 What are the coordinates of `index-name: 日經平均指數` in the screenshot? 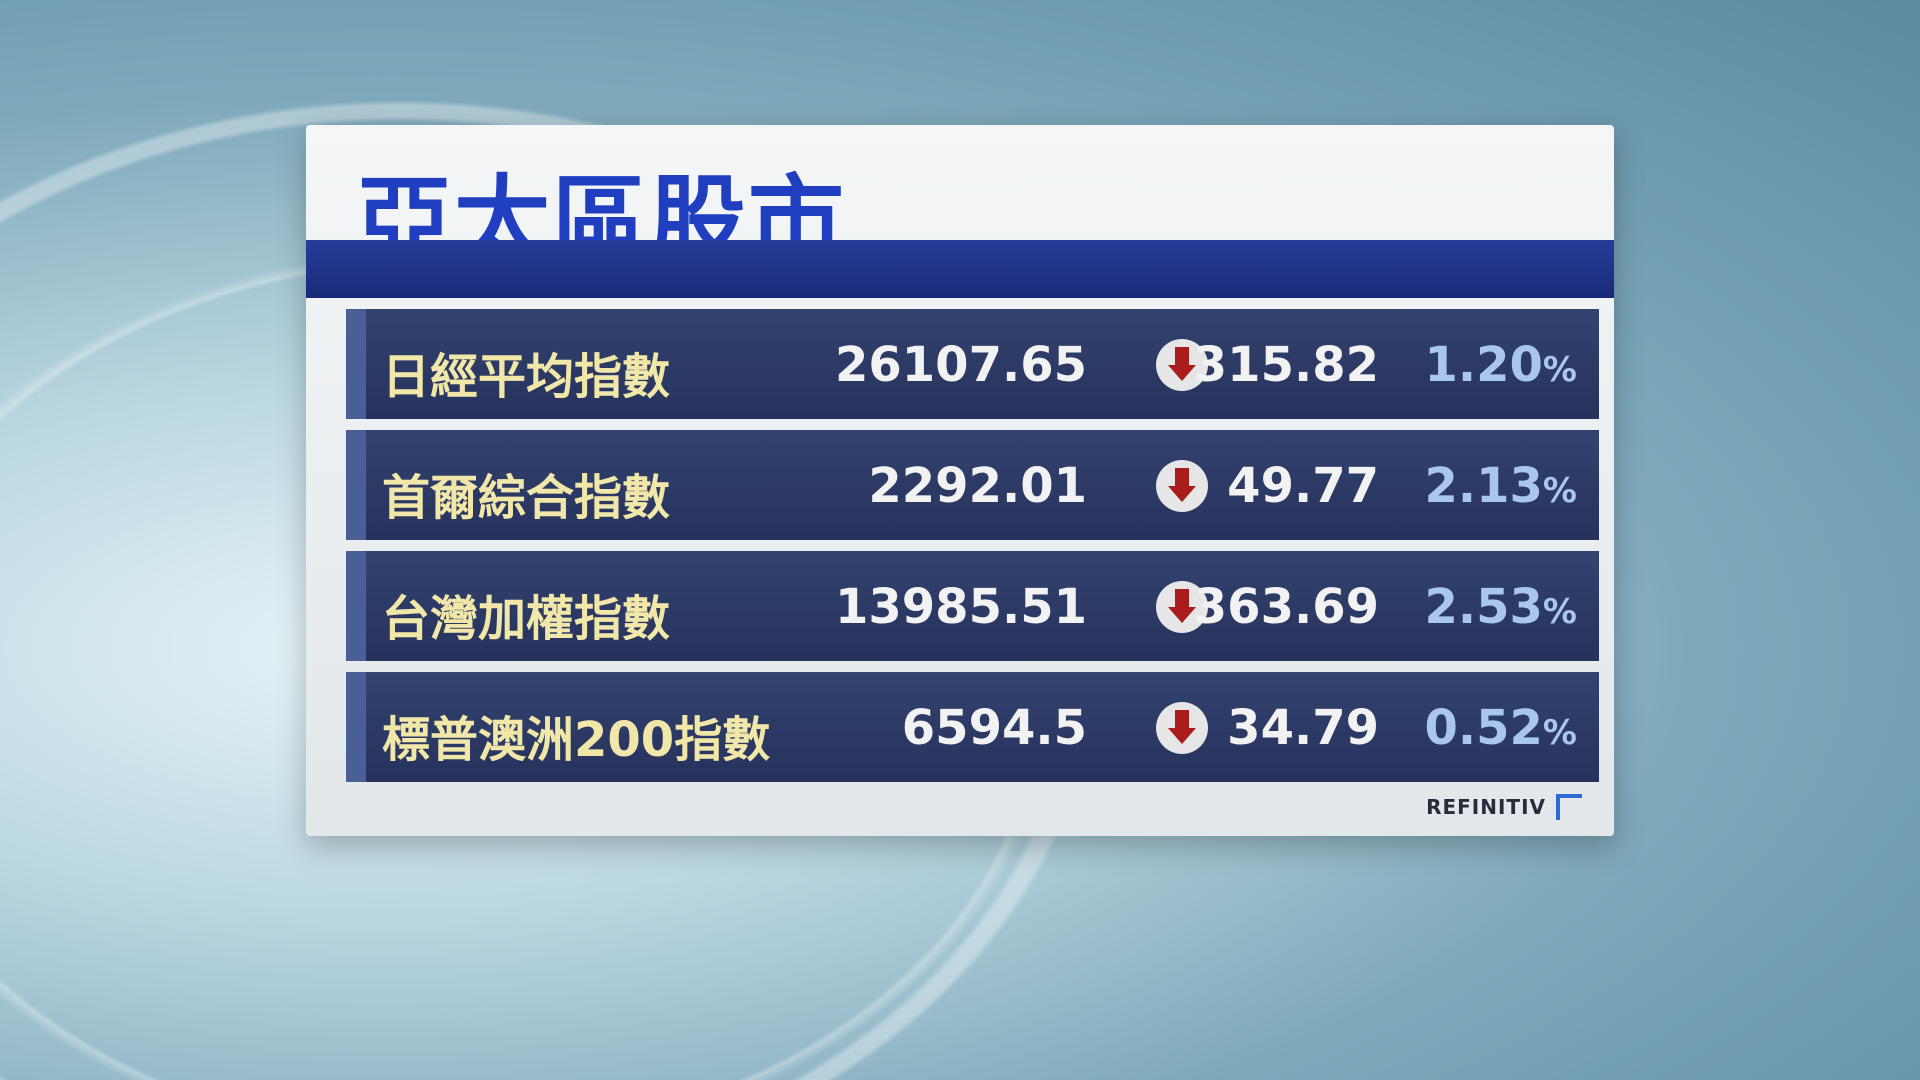 It's located at (526, 377).